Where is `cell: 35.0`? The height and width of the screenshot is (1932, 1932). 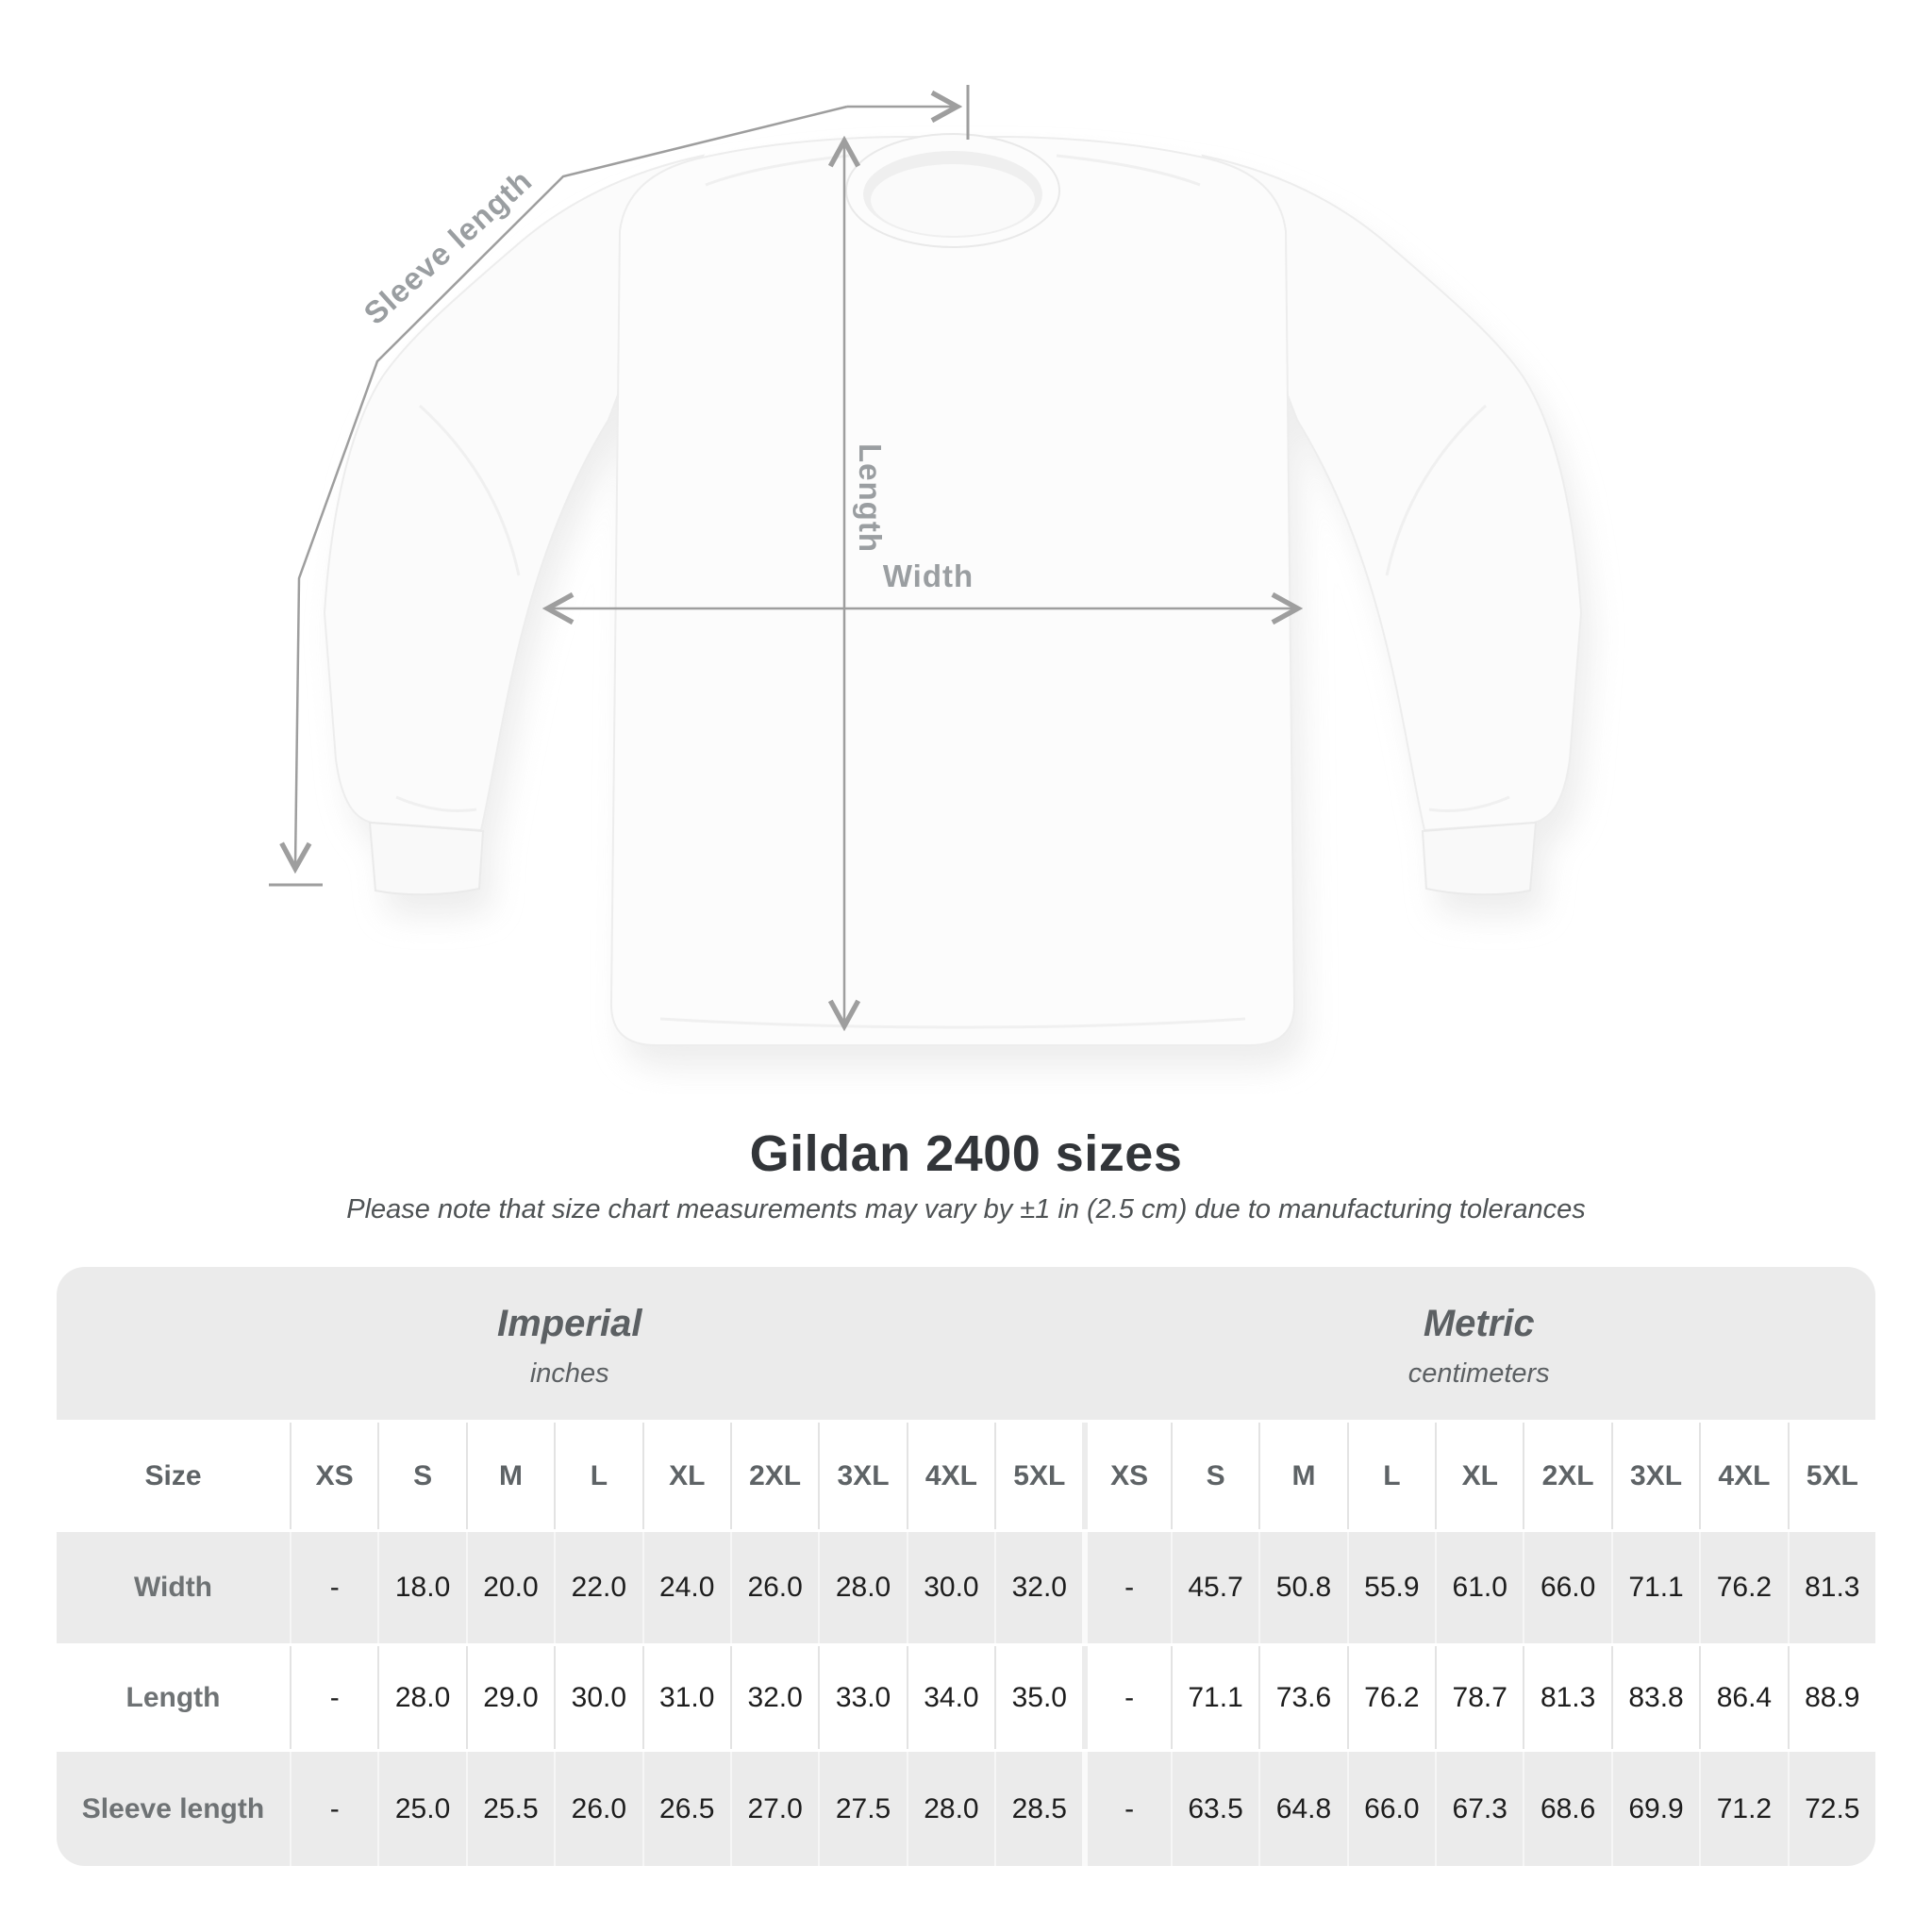
cell: 35.0 is located at coordinates (1038, 1697).